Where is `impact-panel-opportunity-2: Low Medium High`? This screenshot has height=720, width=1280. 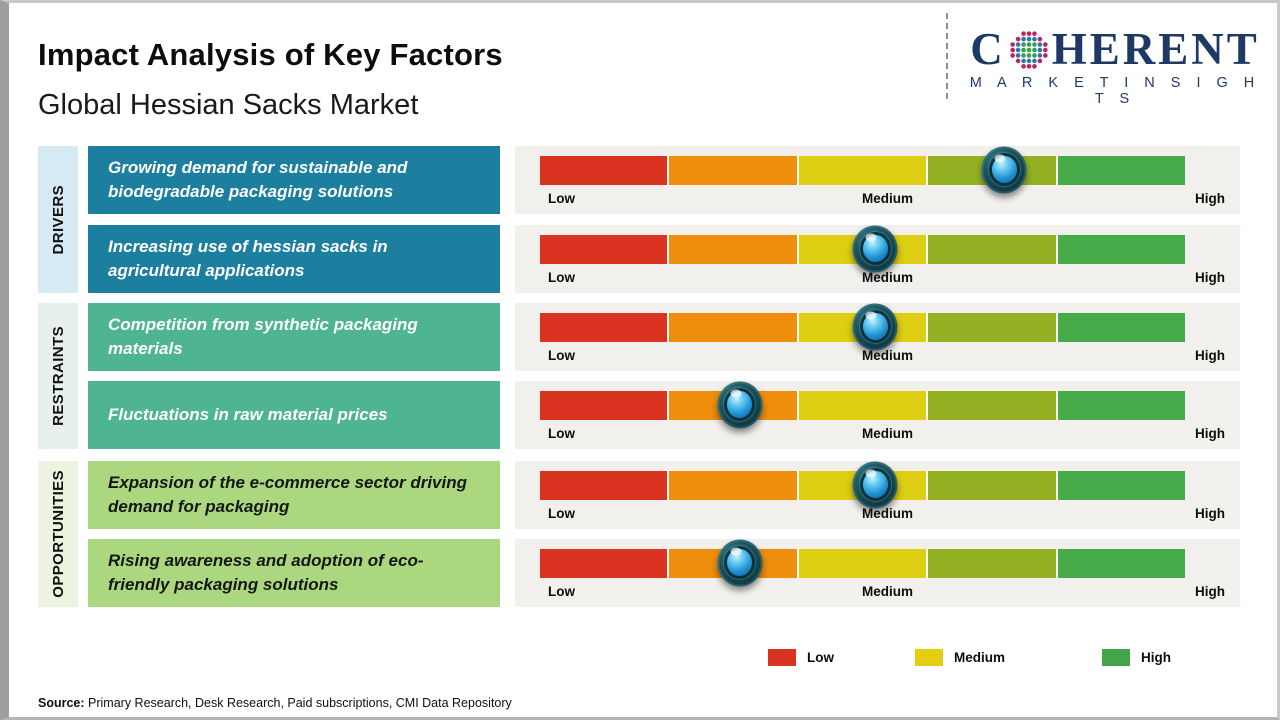 impact-panel-opportunity-2: Low Medium High is located at coordinates (877, 573).